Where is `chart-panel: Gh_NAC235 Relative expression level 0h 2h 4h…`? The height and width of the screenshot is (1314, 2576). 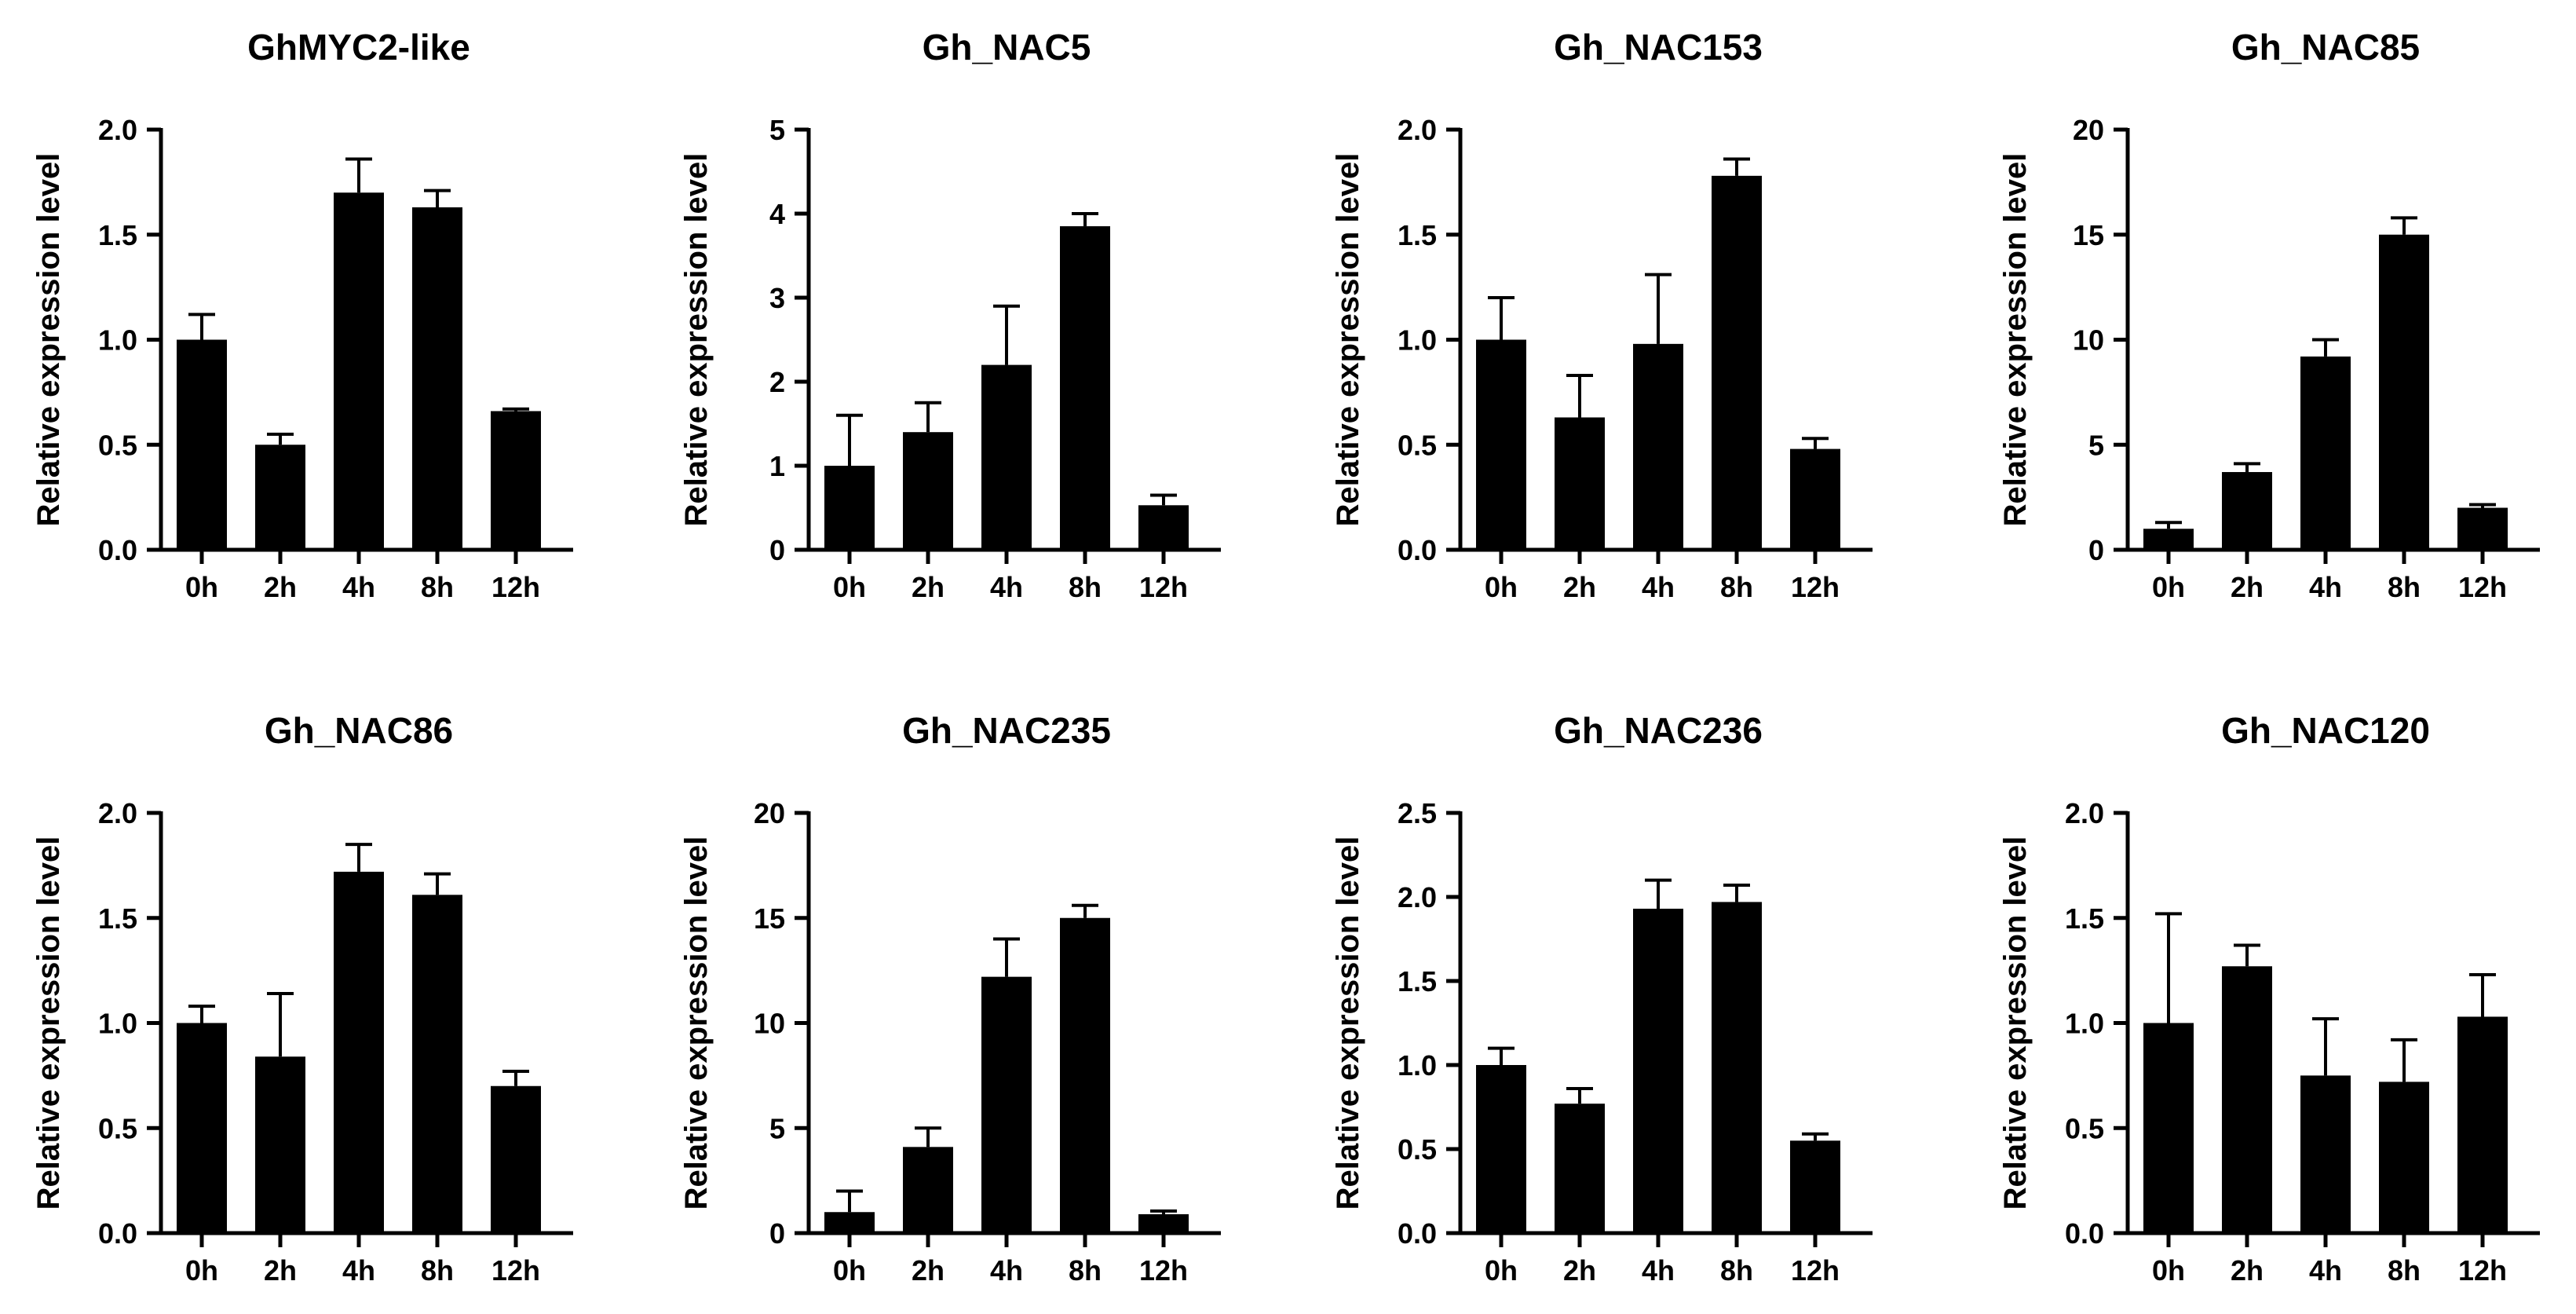
chart-panel: Gh_NAC235 Relative expression level 0h 2h 4h… is located at coordinates (950, 998).